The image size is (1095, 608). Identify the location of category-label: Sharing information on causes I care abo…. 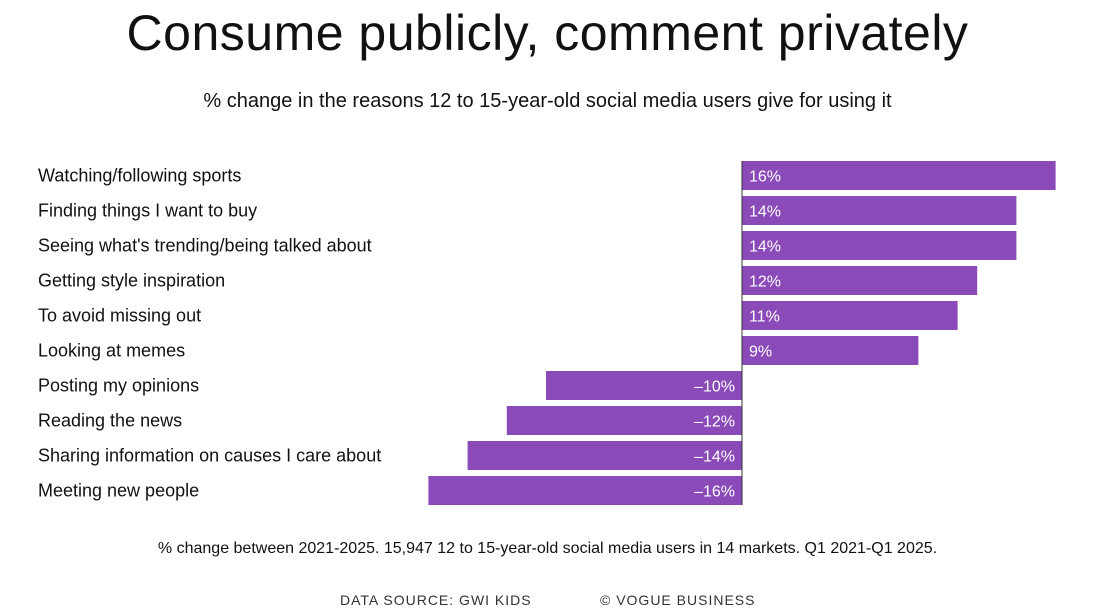
(209, 456).